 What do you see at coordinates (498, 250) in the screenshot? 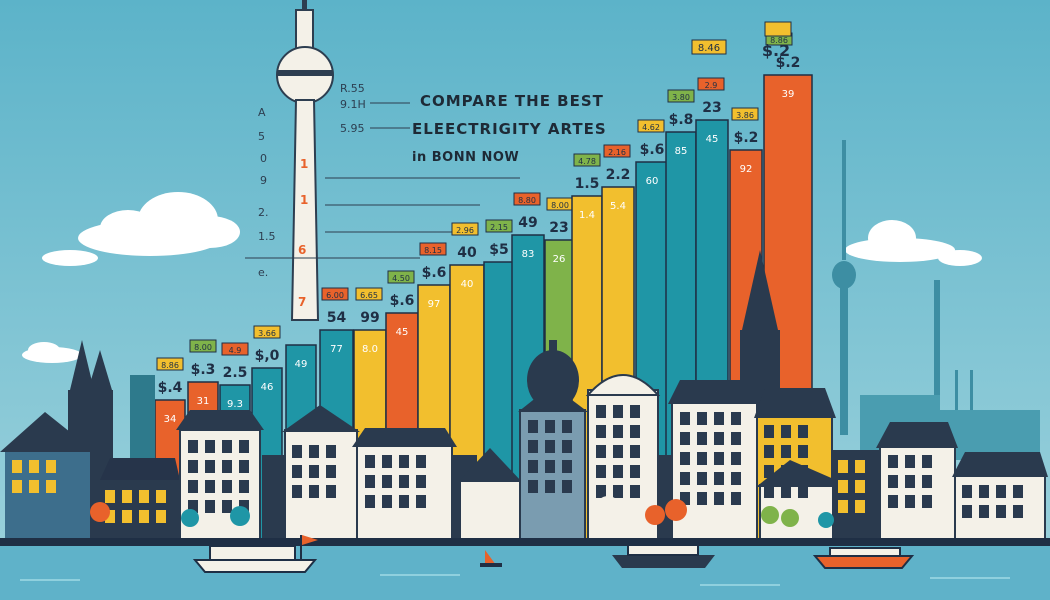
I see `bar-price: $5` at bounding box center [498, 250].